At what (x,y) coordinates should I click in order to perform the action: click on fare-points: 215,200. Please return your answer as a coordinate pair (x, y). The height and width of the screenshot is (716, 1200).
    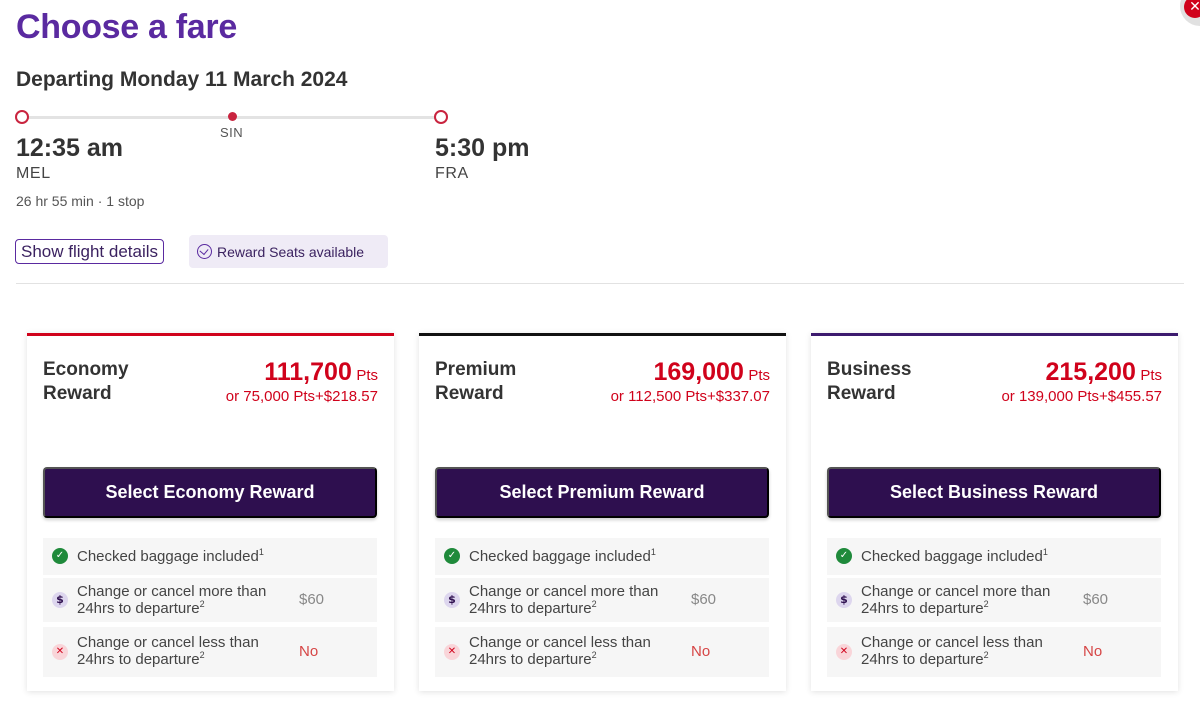
    Looking at the image, I should click on (1090, 372).